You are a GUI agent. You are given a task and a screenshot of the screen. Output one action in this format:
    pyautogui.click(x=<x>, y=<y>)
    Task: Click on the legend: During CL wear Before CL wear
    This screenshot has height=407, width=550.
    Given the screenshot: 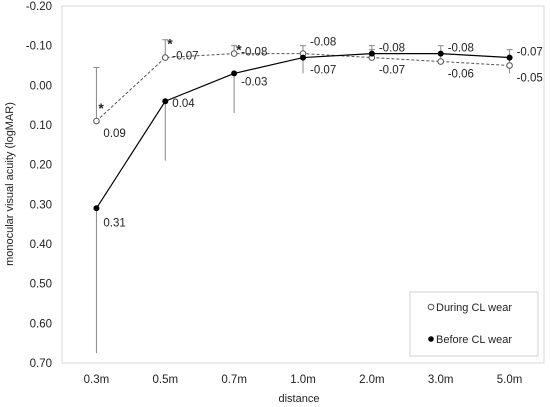 What is the action you would take?
    pyautogui.click(x=474, y=324)
    